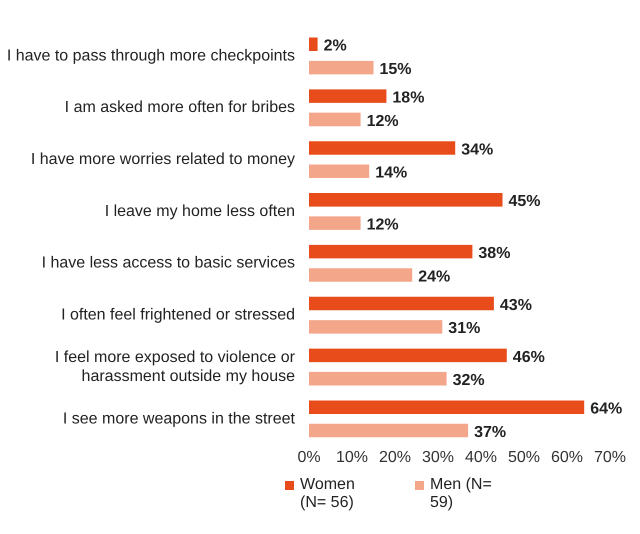 The width and height of the screenshot is (640, 534). I want to click on data-label: 43%, so click(516, 305).